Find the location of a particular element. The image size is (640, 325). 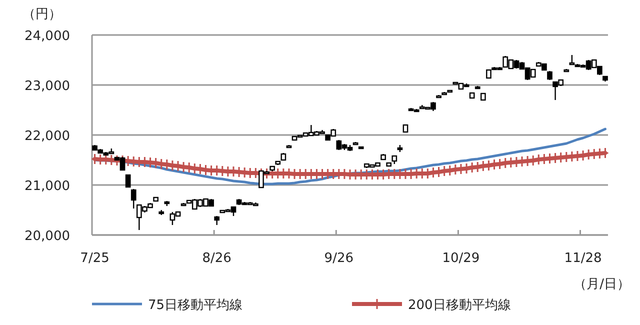

y-tick-label: 23,000 is located at coordinates (47, 86).